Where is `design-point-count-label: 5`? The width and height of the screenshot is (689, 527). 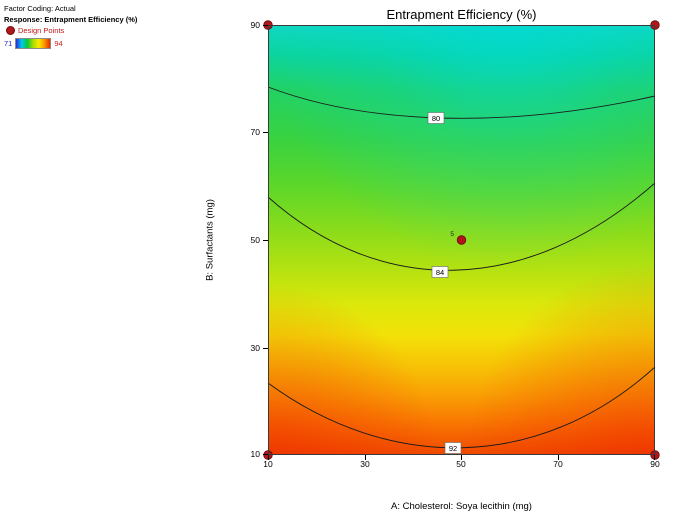
design-point-count-label: 5 is located at coordinates (452, 234).